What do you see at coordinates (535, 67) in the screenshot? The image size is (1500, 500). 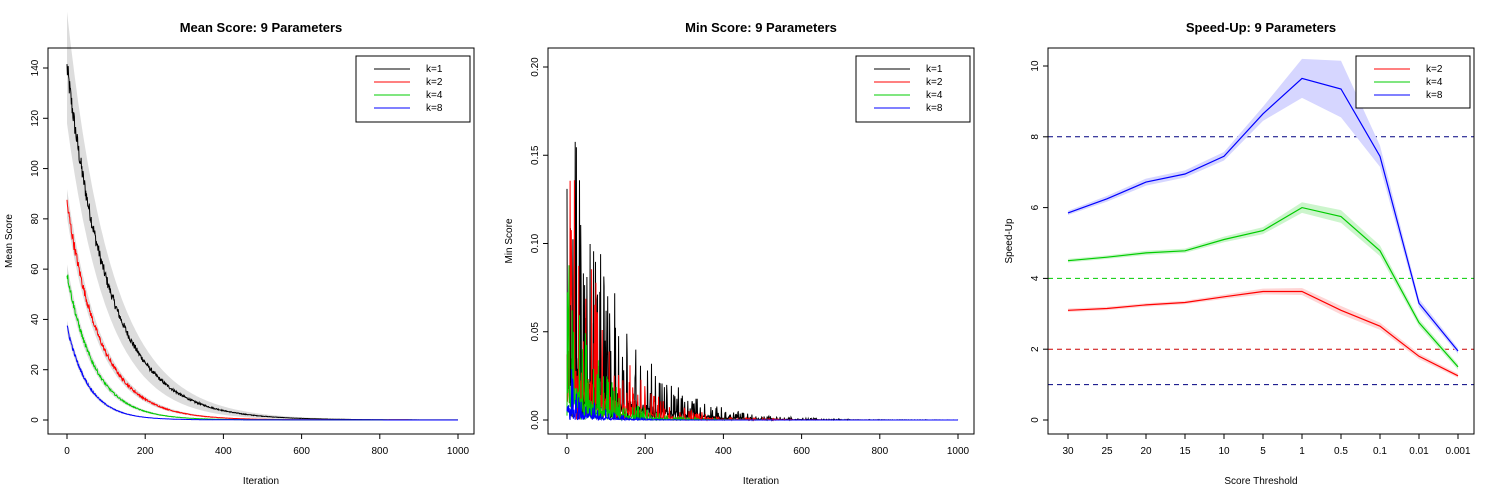 I see `y-tick-label: 0.20` at bounding box center [535, 67].